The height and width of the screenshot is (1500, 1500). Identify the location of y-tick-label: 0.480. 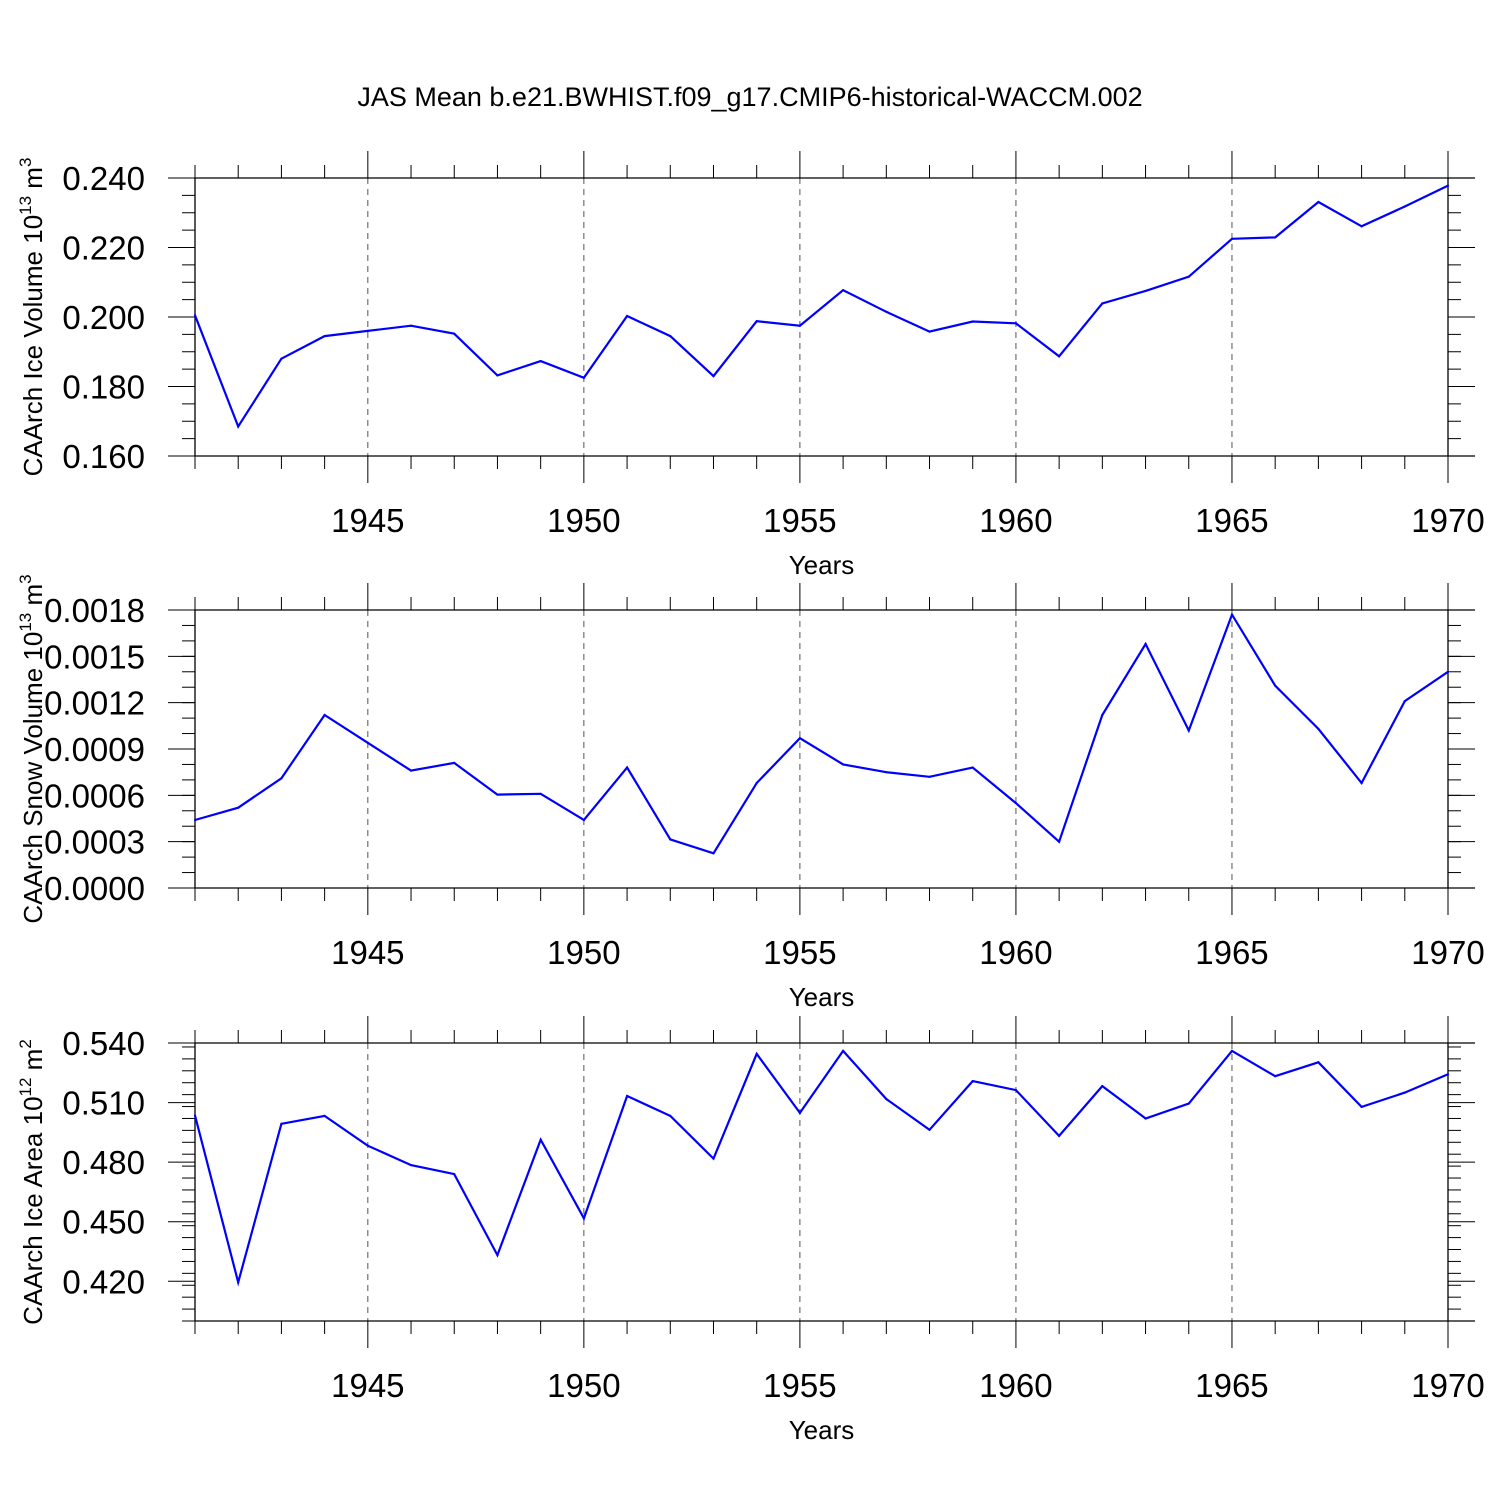
(103, 1162).